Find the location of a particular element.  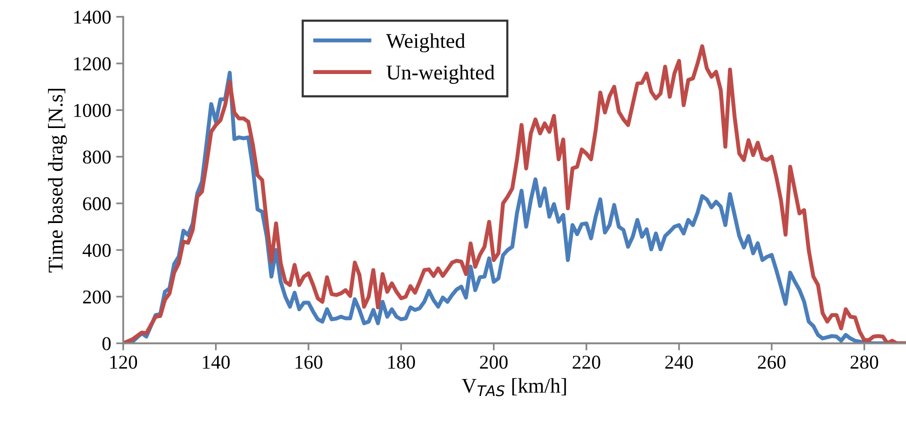

x-tick-label: 140 is located at coordinates (216, 362).